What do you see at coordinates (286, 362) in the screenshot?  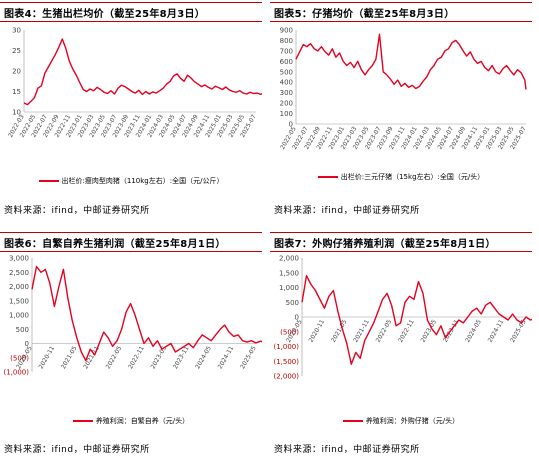 I see `y-tick-label: (1,500)` at bounding box center [286, 362].